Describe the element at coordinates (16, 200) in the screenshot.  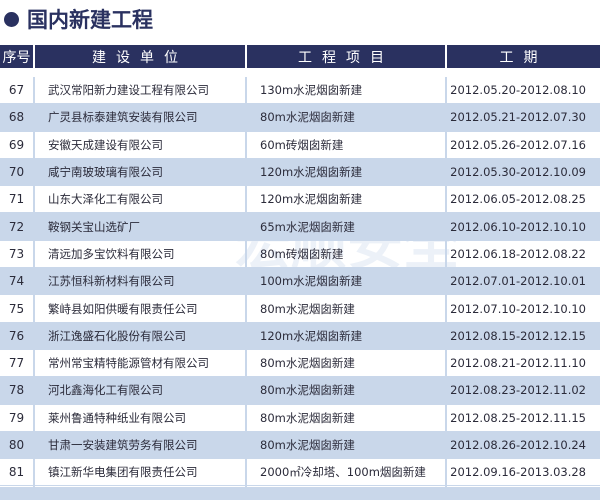
I see `cell-no: 71` at that location.